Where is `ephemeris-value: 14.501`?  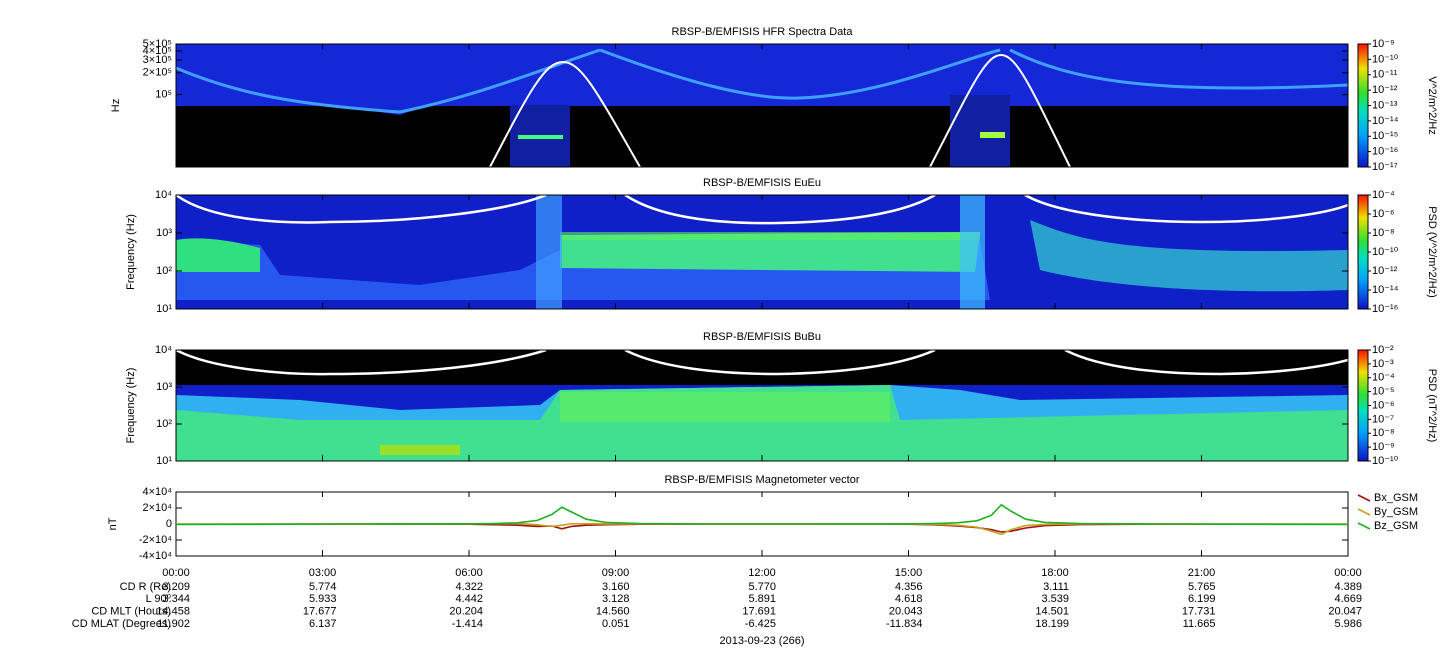
ephemeris-value: 14.501 is located at coordinates (1052, 612).